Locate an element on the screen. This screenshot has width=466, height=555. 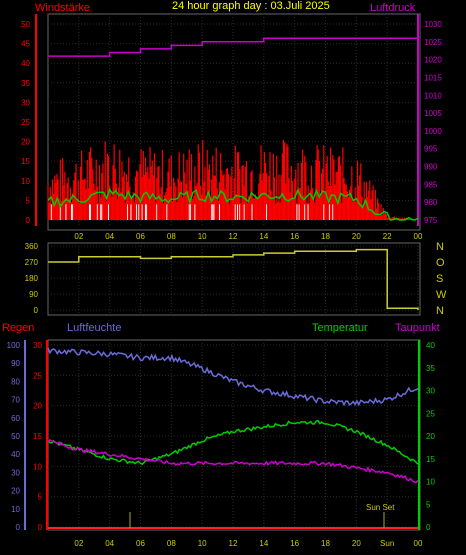
wind-axis-label: Windstärke is located at coordinates (62, 8).